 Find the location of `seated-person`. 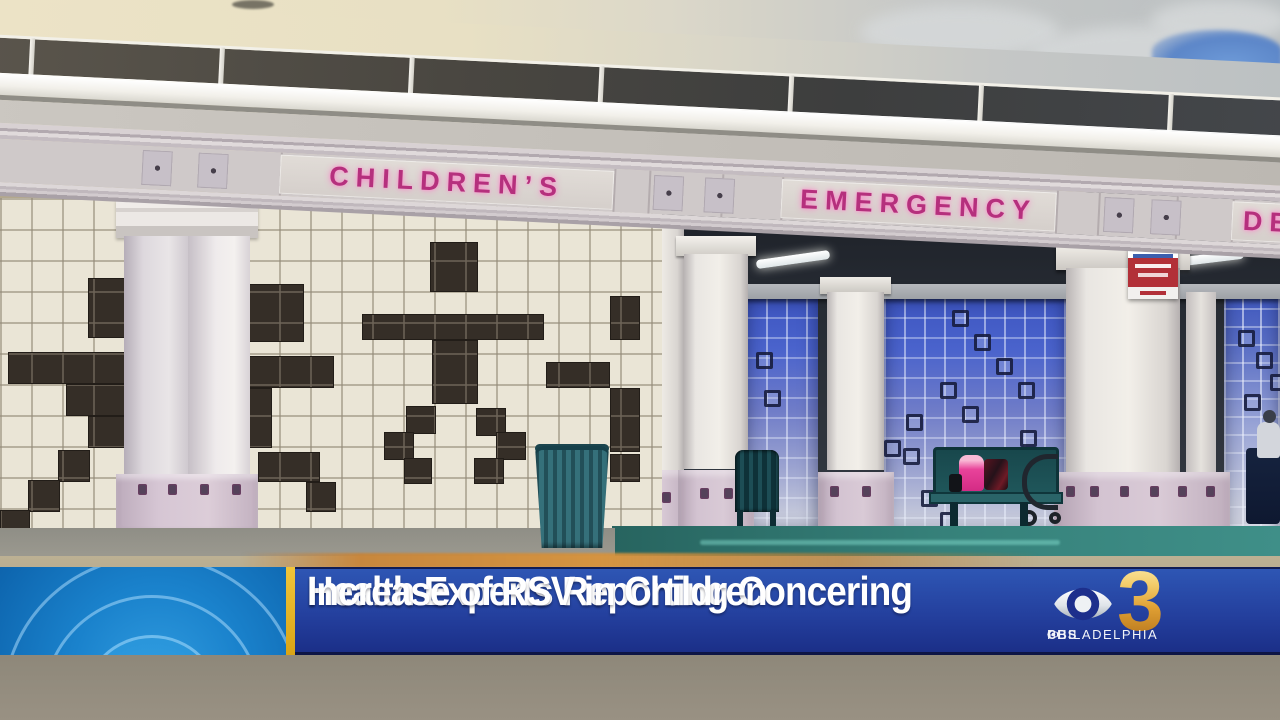

seated-person is located at coordinates (1268, 440).